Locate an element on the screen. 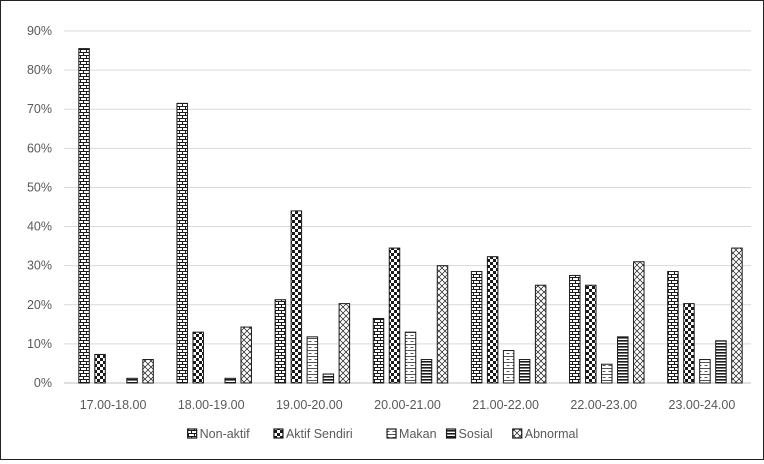 The height and width of the screenshot is (464, 764). x-tick-label: 22.00-23.00 is located at coordinates (603, 405).